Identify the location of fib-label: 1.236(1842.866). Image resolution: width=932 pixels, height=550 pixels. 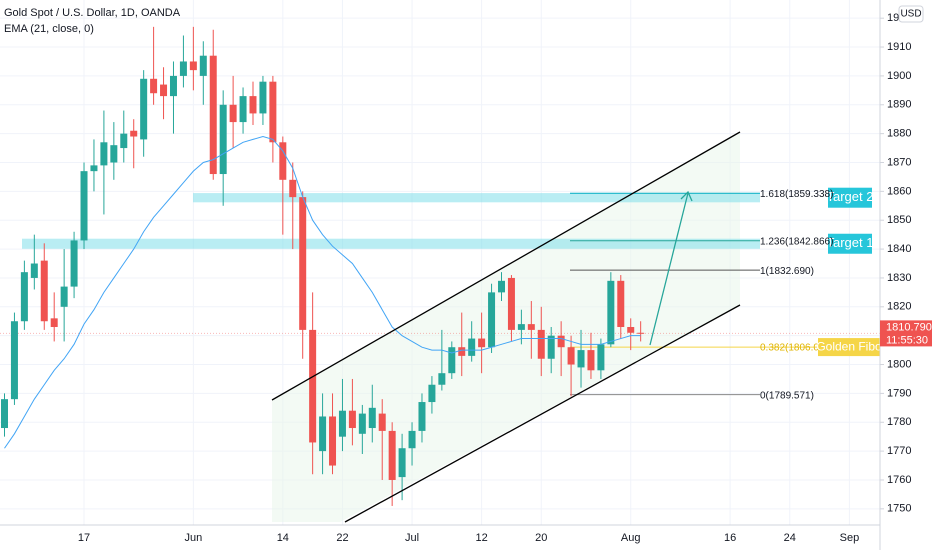
(796, 241).